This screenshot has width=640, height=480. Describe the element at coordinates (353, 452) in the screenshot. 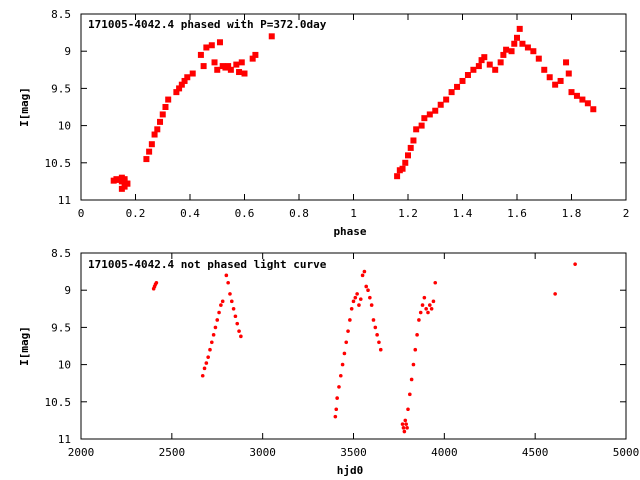

I see `x-tick-label: 3500` at that location.